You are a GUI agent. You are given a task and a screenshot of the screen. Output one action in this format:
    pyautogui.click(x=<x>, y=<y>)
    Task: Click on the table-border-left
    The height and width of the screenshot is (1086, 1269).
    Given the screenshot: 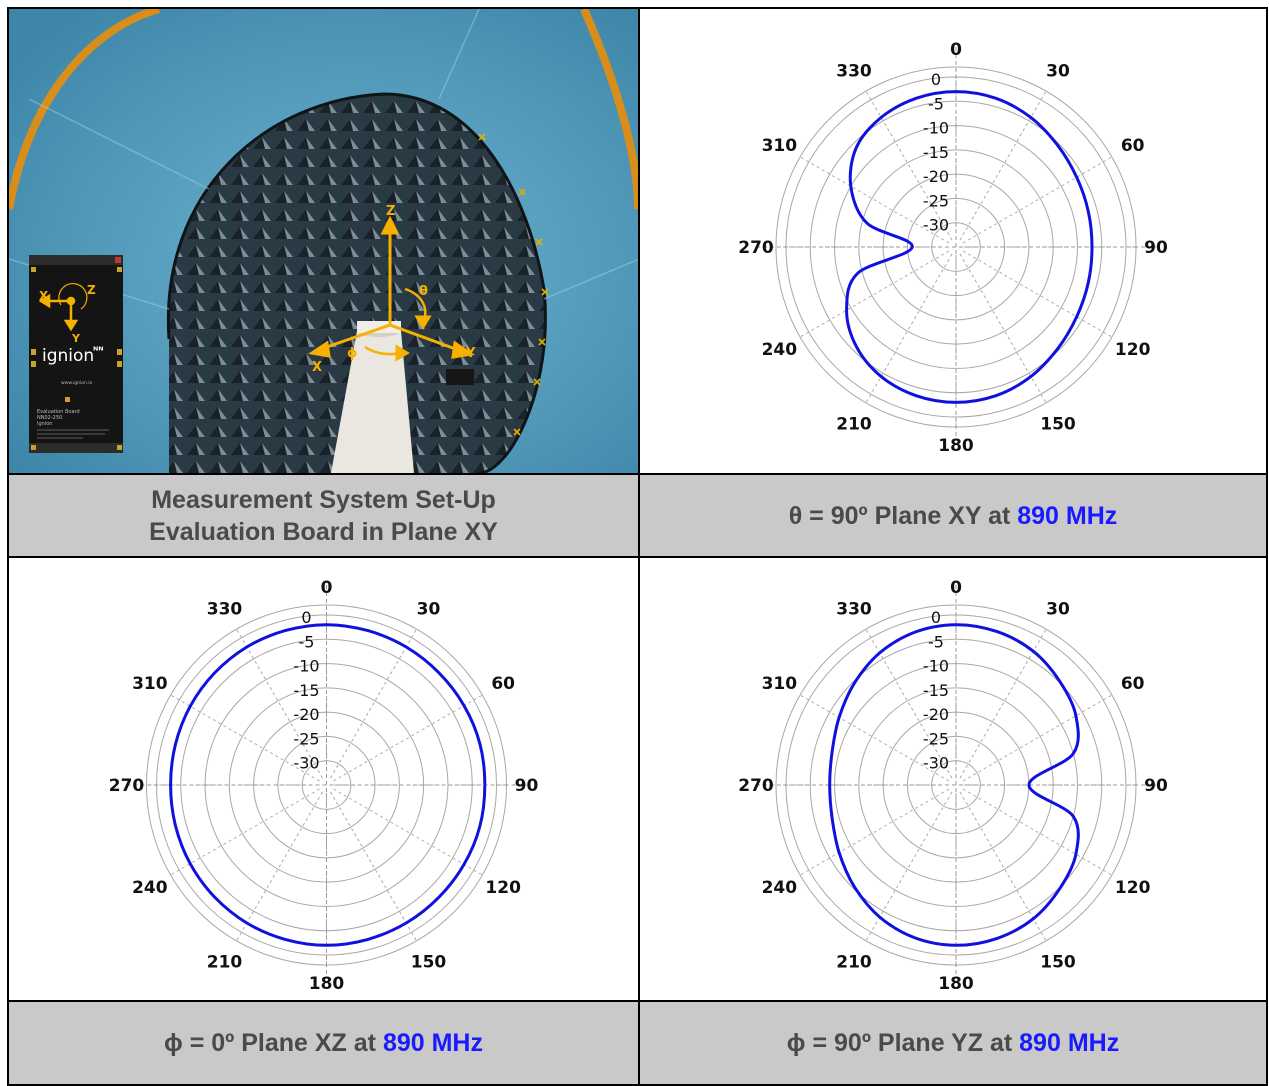 What is the action you would take?
    pyautogui.click(x=8, y=546)
    